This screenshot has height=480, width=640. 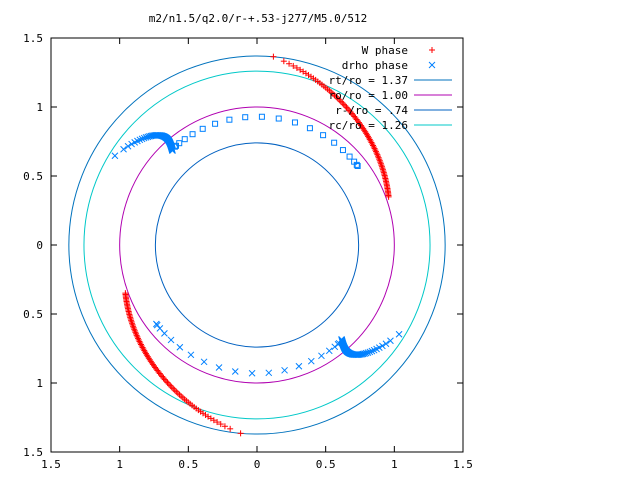 I want to click on legend-label: rc/ro = 1.26, so click(x=368, y=125).